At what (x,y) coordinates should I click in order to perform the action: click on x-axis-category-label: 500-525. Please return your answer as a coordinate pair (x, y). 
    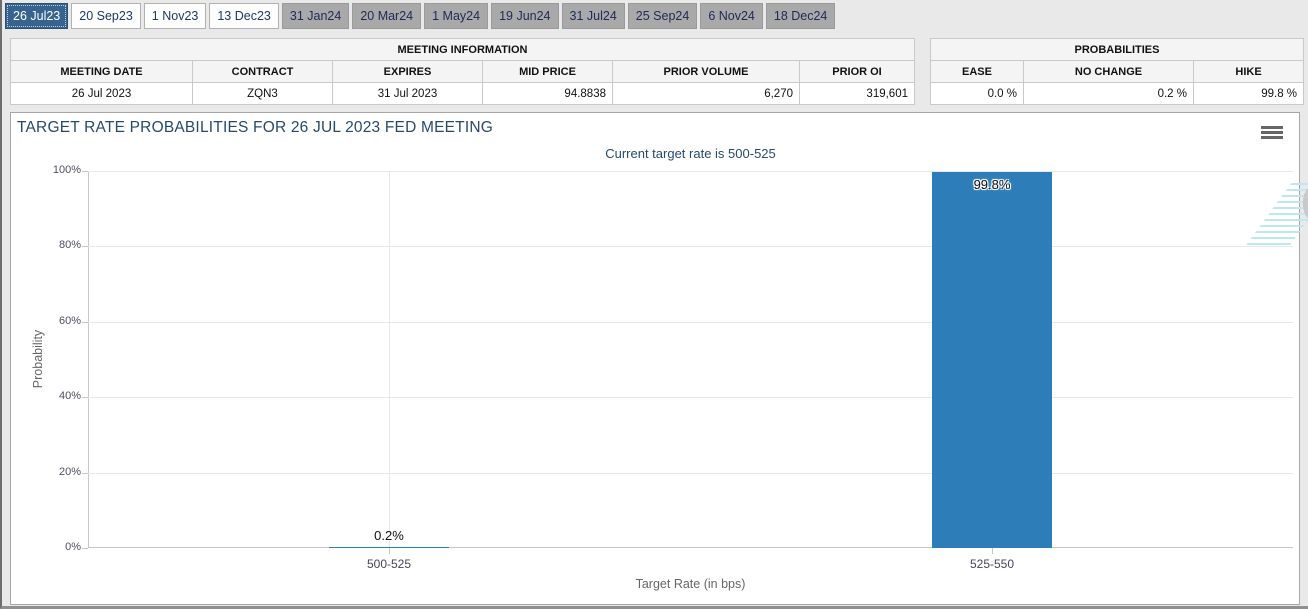
    Looking at the image, I should click on (389, 564).